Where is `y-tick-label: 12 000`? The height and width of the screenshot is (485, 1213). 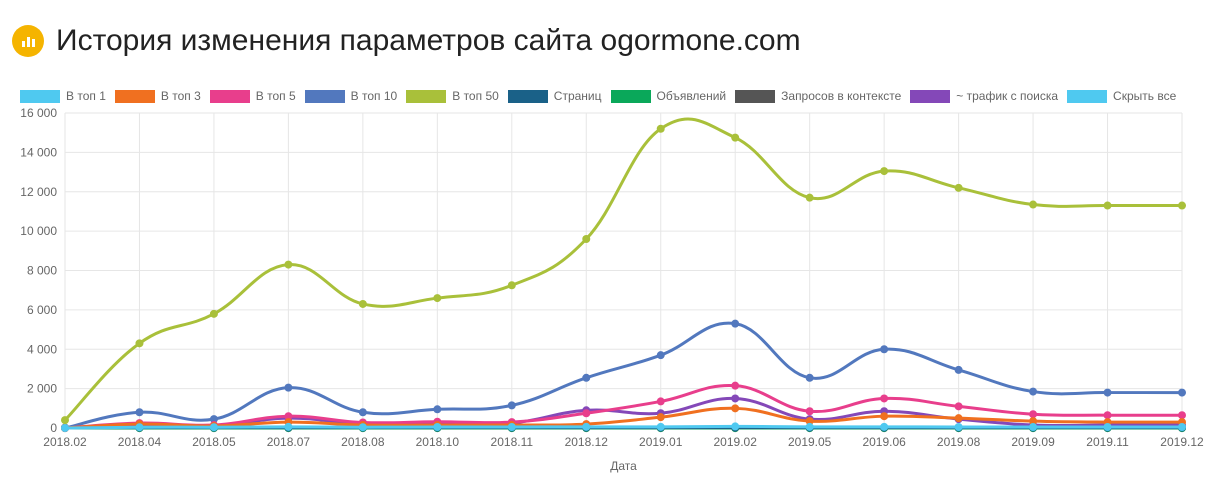
y-tick-label: 12 000 is located at coordinates (38, 192).